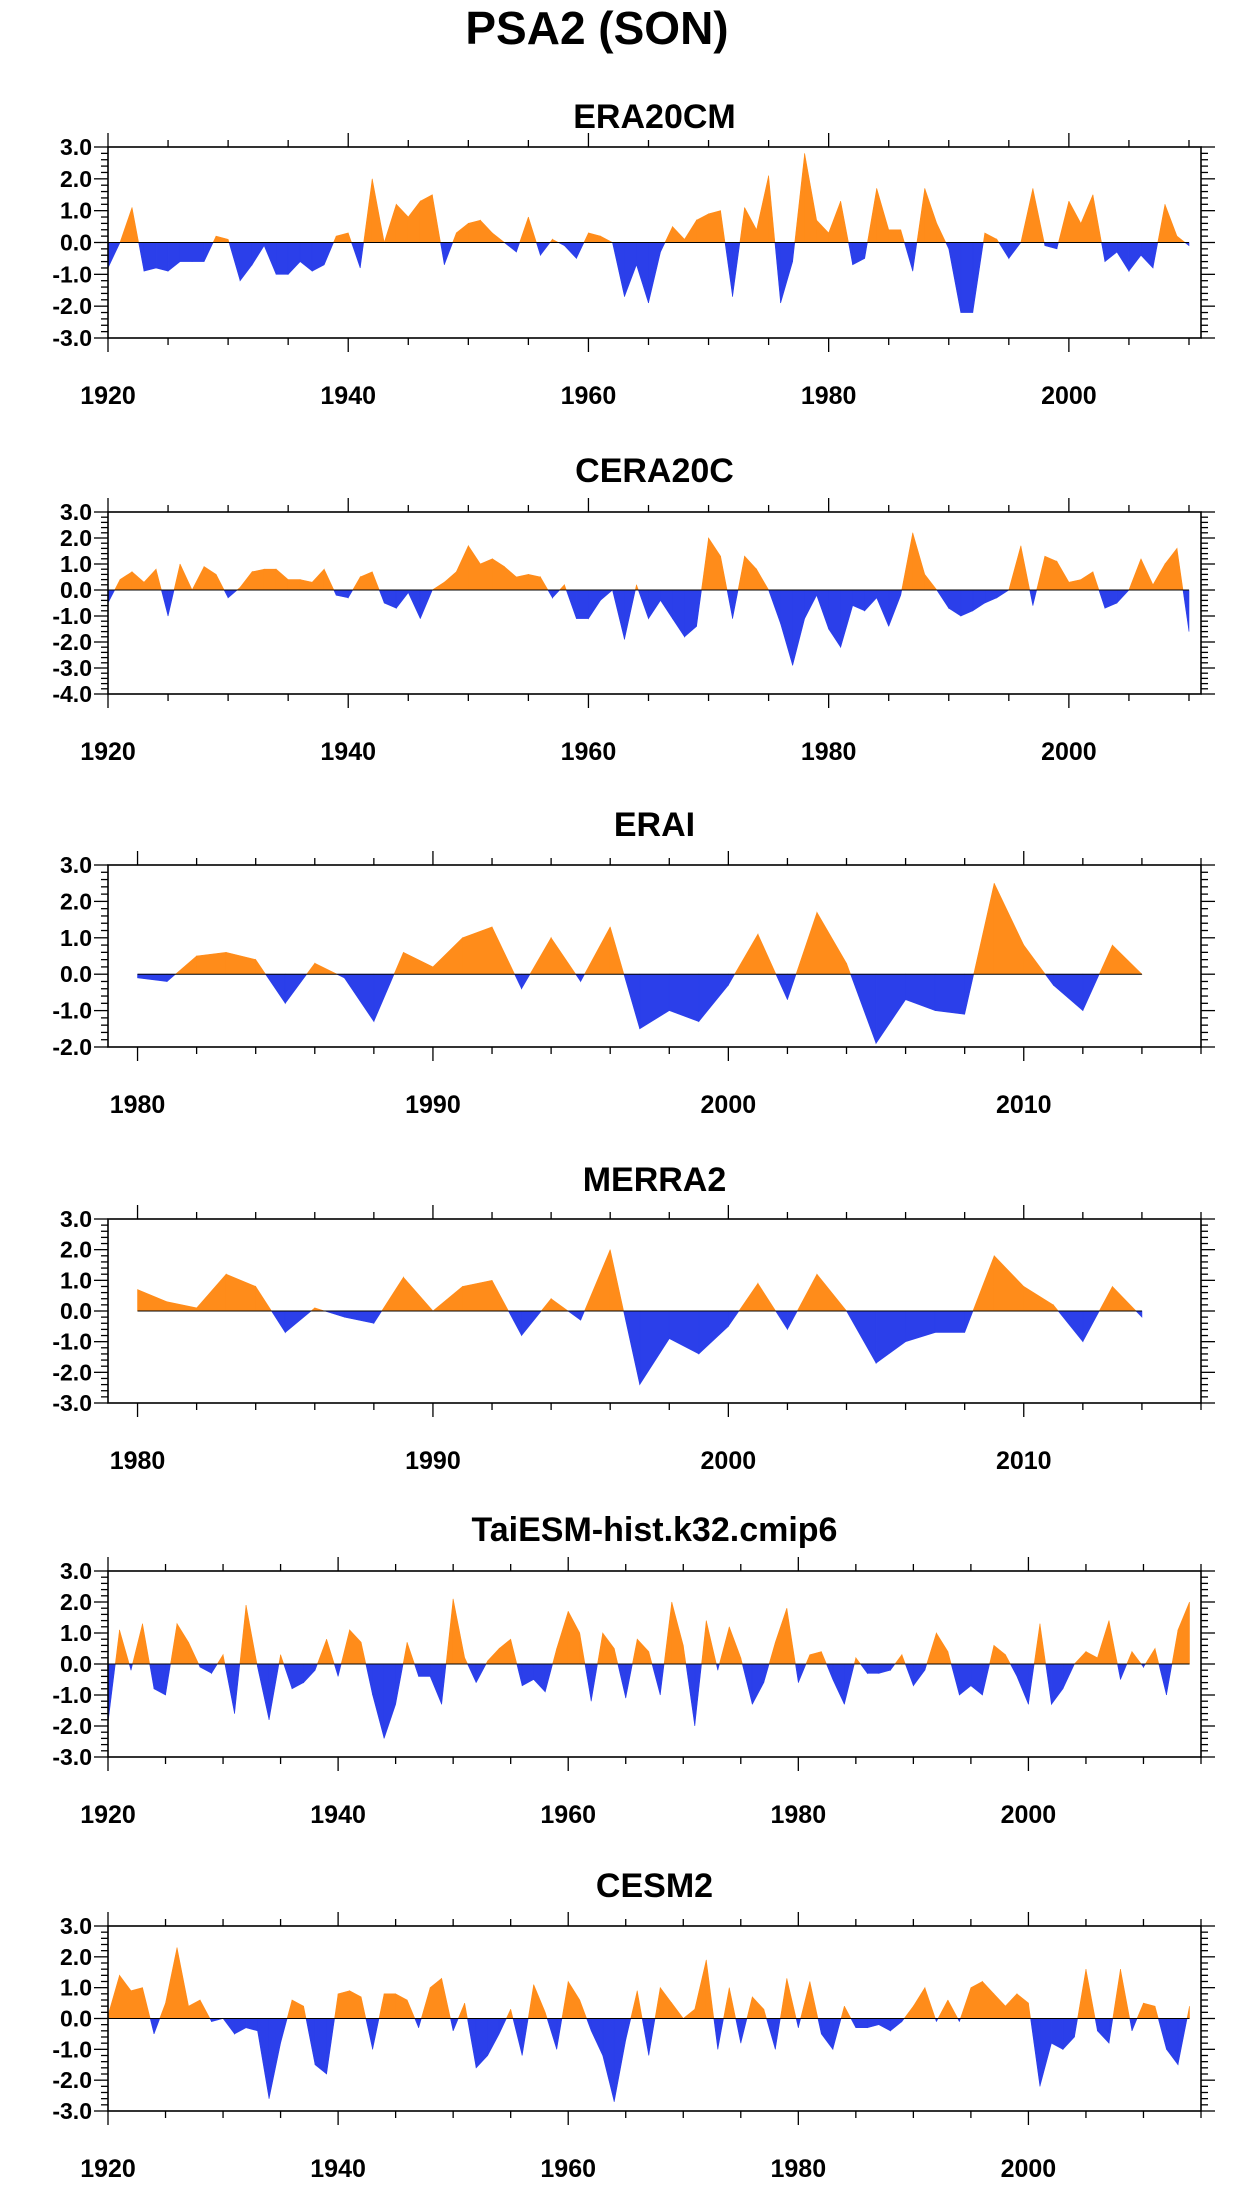 The height and width of the screenshot is (2185, 1235). I want to click on x-tick-label: 1980, so click(799, 2169).